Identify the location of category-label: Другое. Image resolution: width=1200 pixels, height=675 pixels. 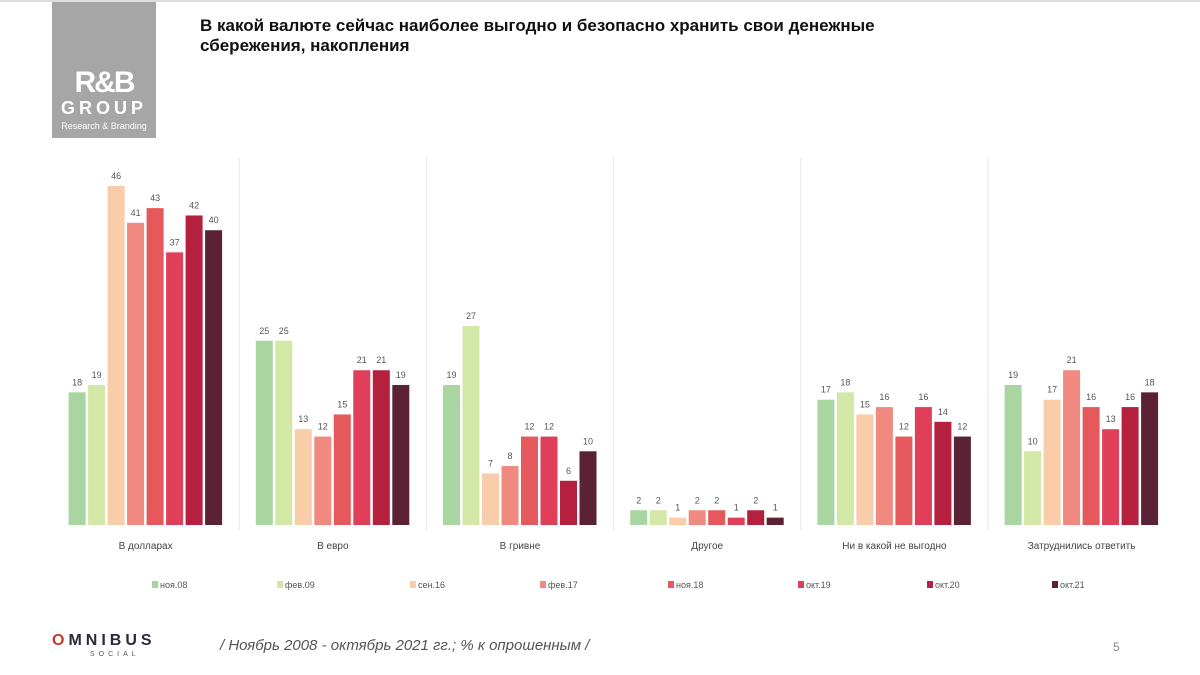
(707, 546).